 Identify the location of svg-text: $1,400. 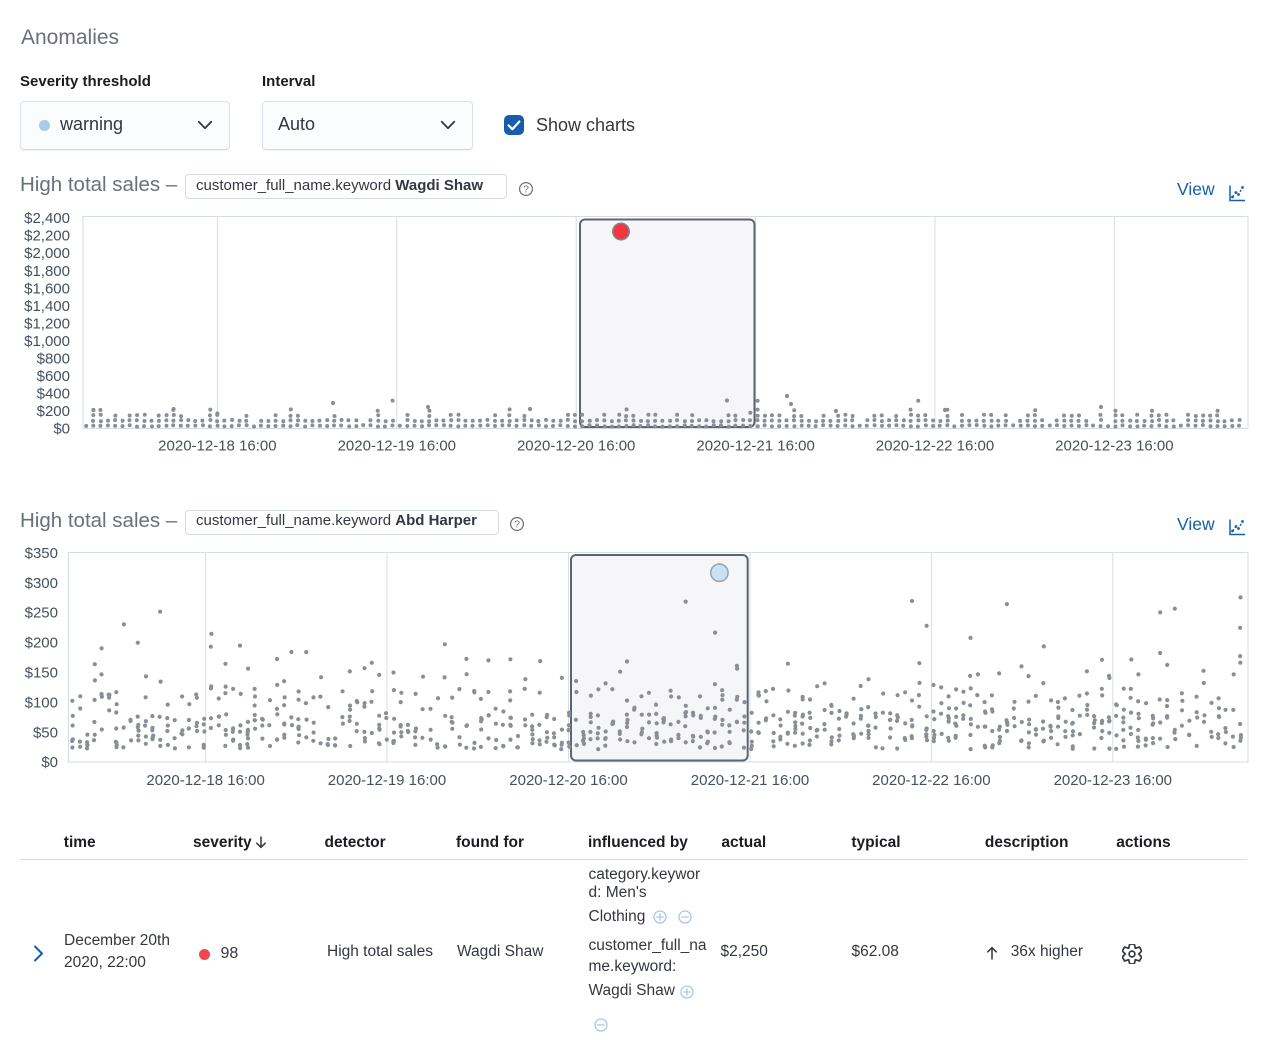
(47, 306).